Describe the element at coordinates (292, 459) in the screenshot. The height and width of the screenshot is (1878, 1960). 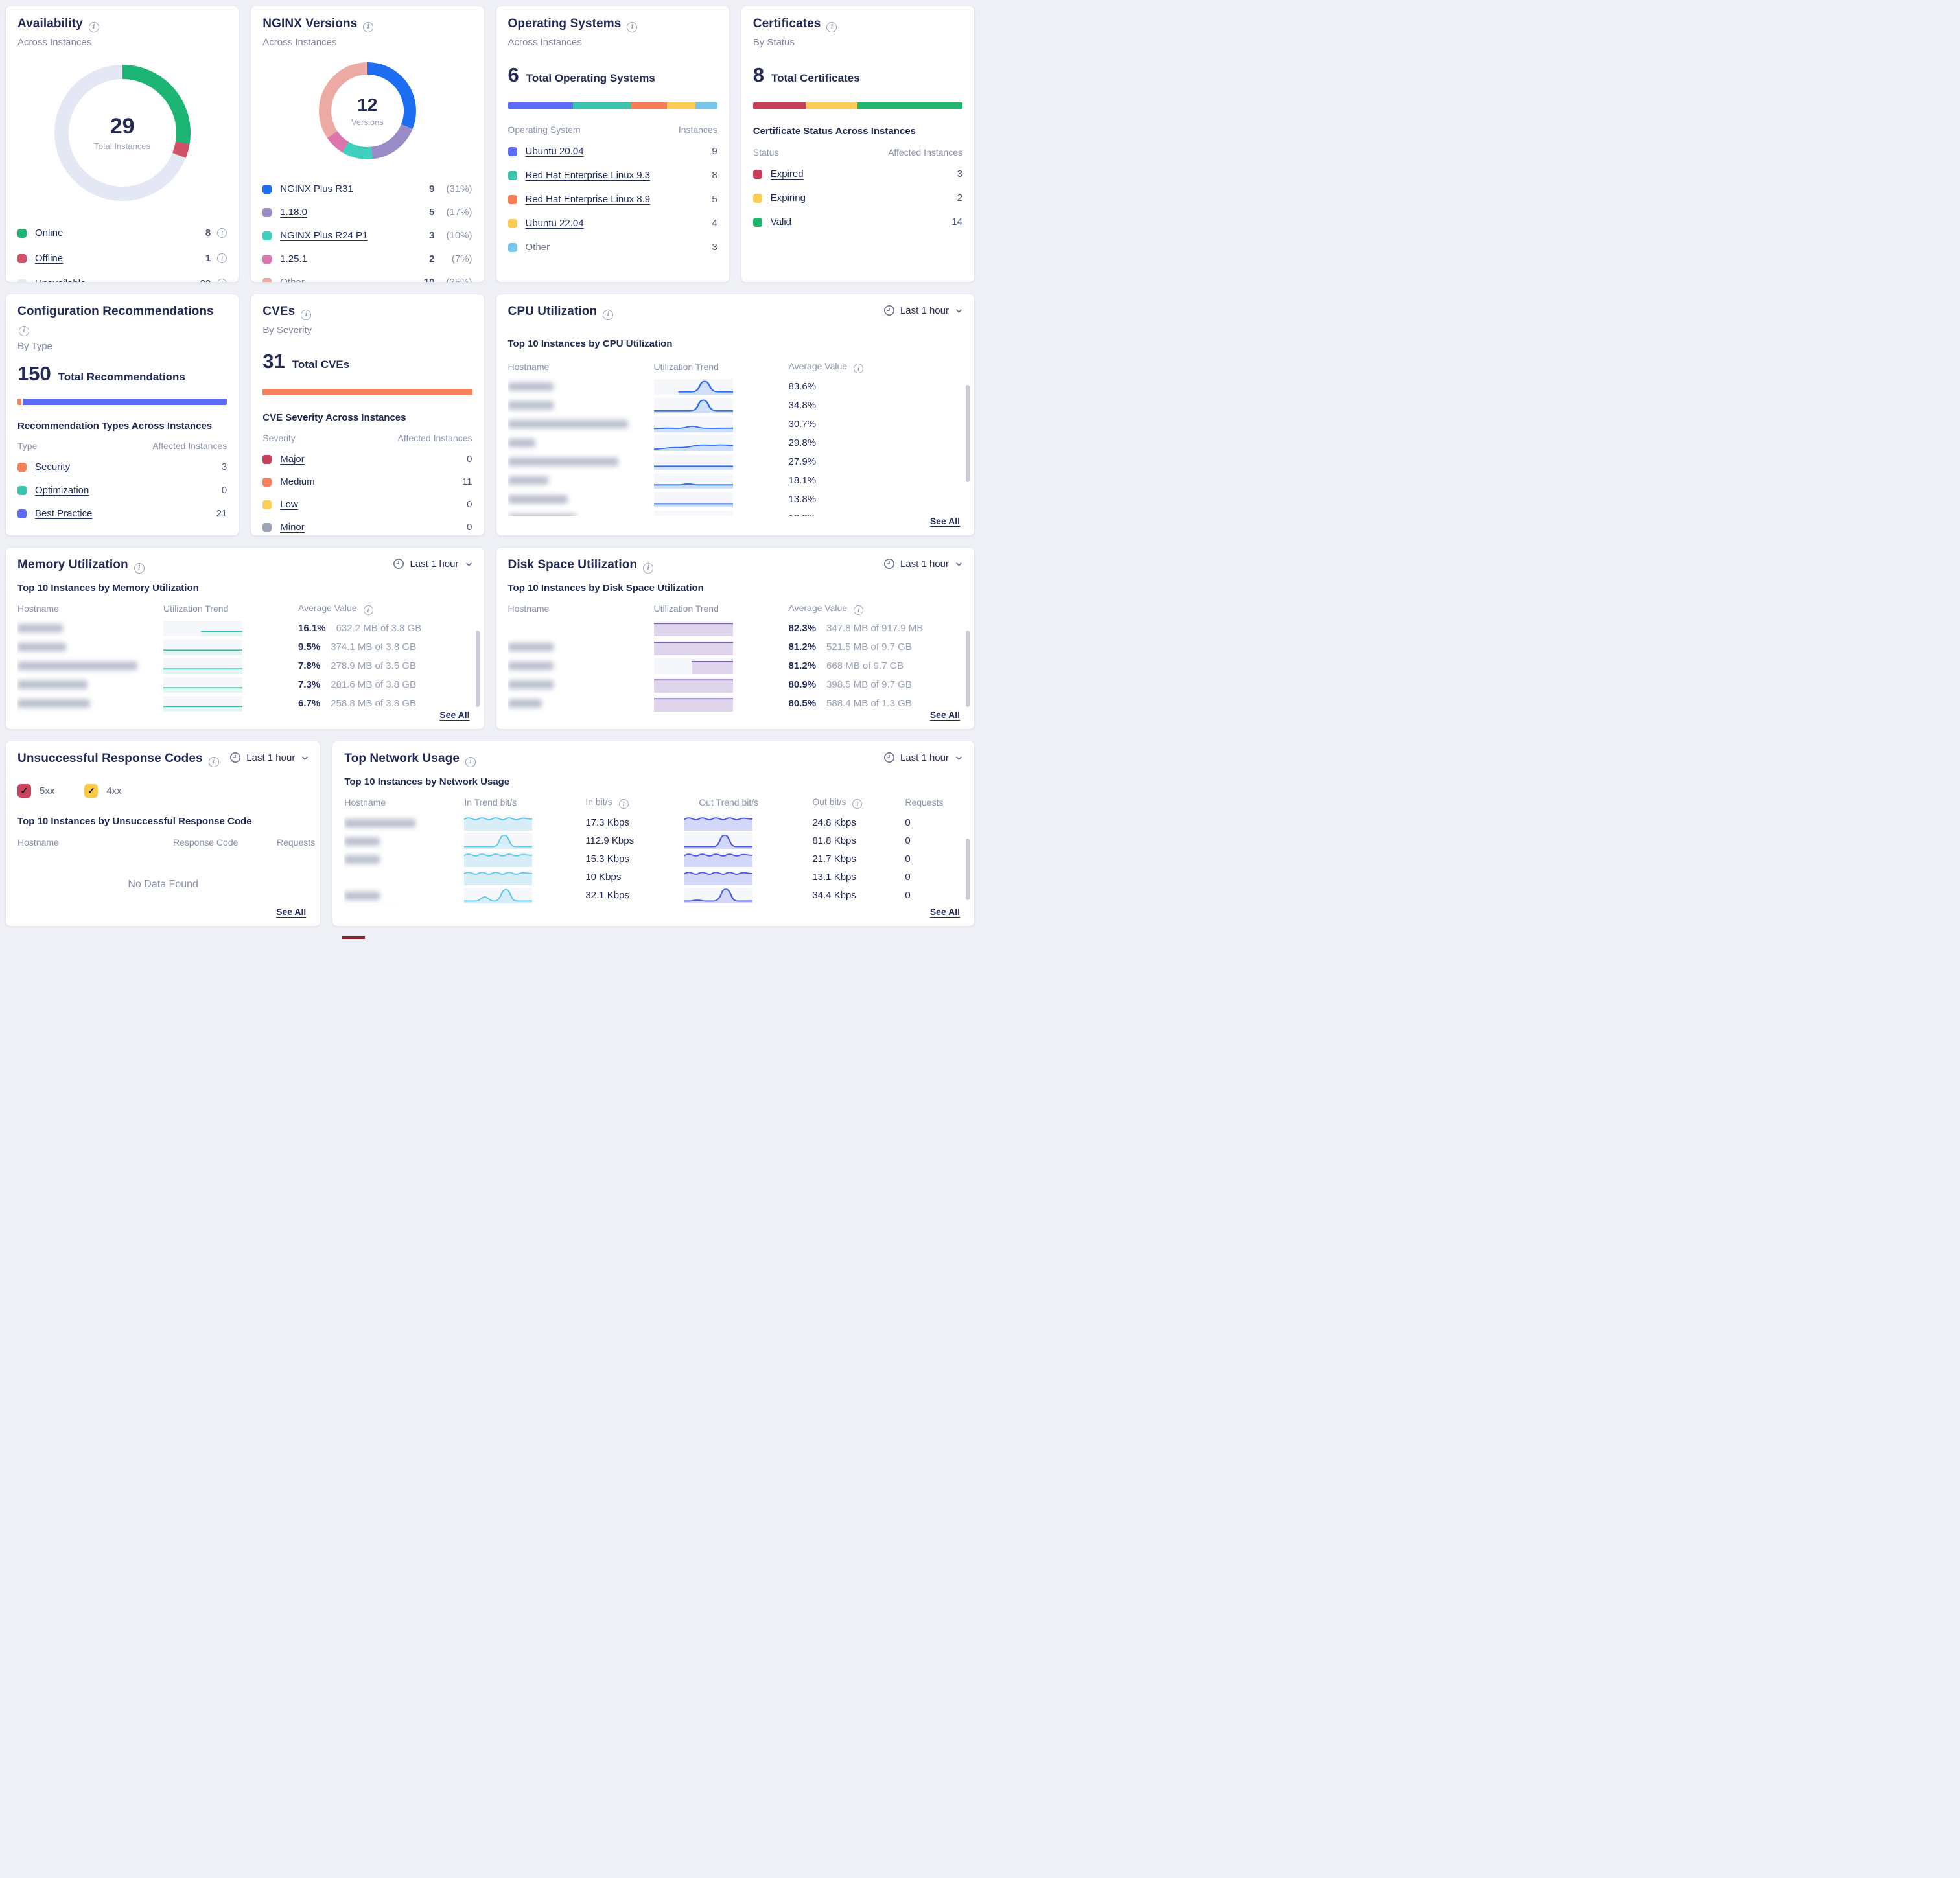
I see `legend-label-link: Major` at that location.